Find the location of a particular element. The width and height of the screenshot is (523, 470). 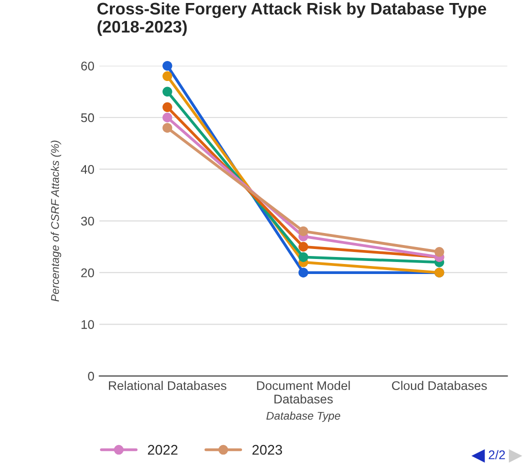

y-axis-title: Percentage of CSRF Attacks (%) is located at coordinates (56, 221).